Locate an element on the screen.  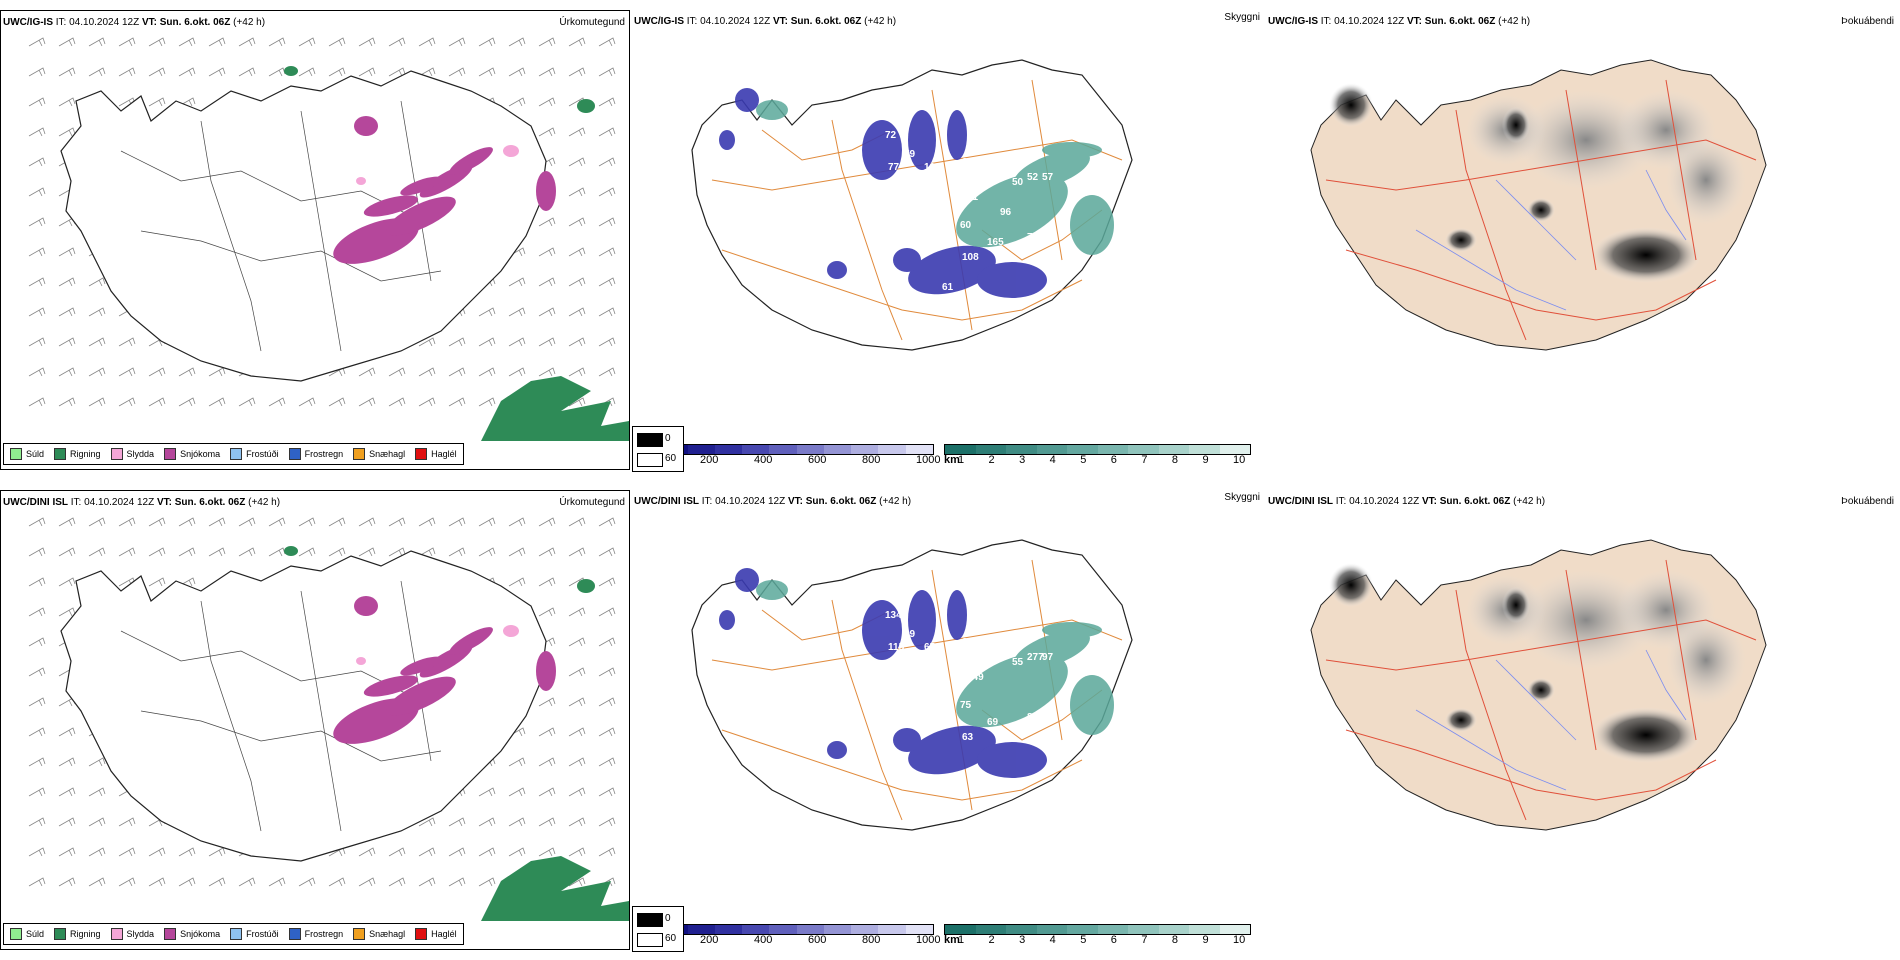
precip-legend-item: Rigning is located at coordinates (77, 934).